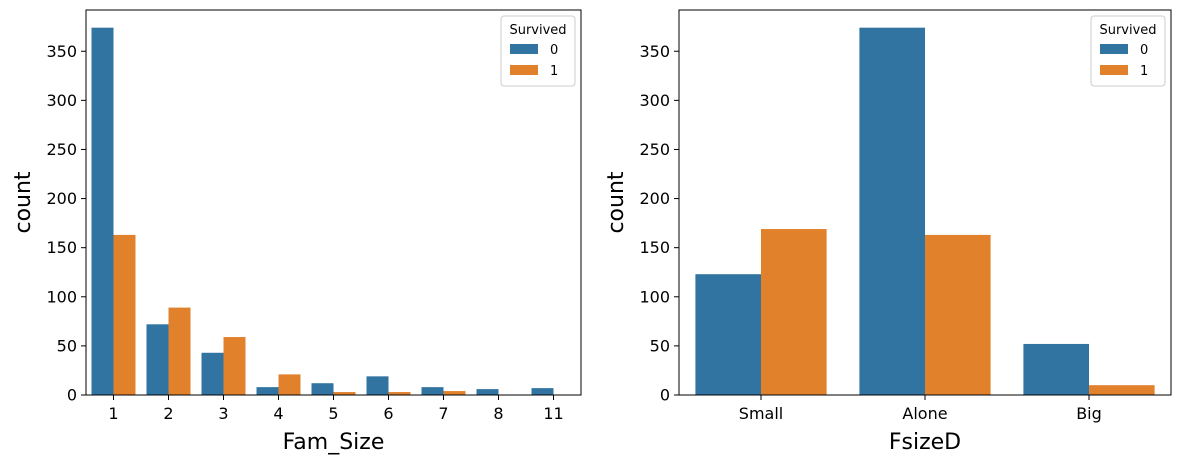 Image resolution: width=1181 pixels, height=464 pixels. I want to click on x-tick-label: Big, so click(1089, 413).